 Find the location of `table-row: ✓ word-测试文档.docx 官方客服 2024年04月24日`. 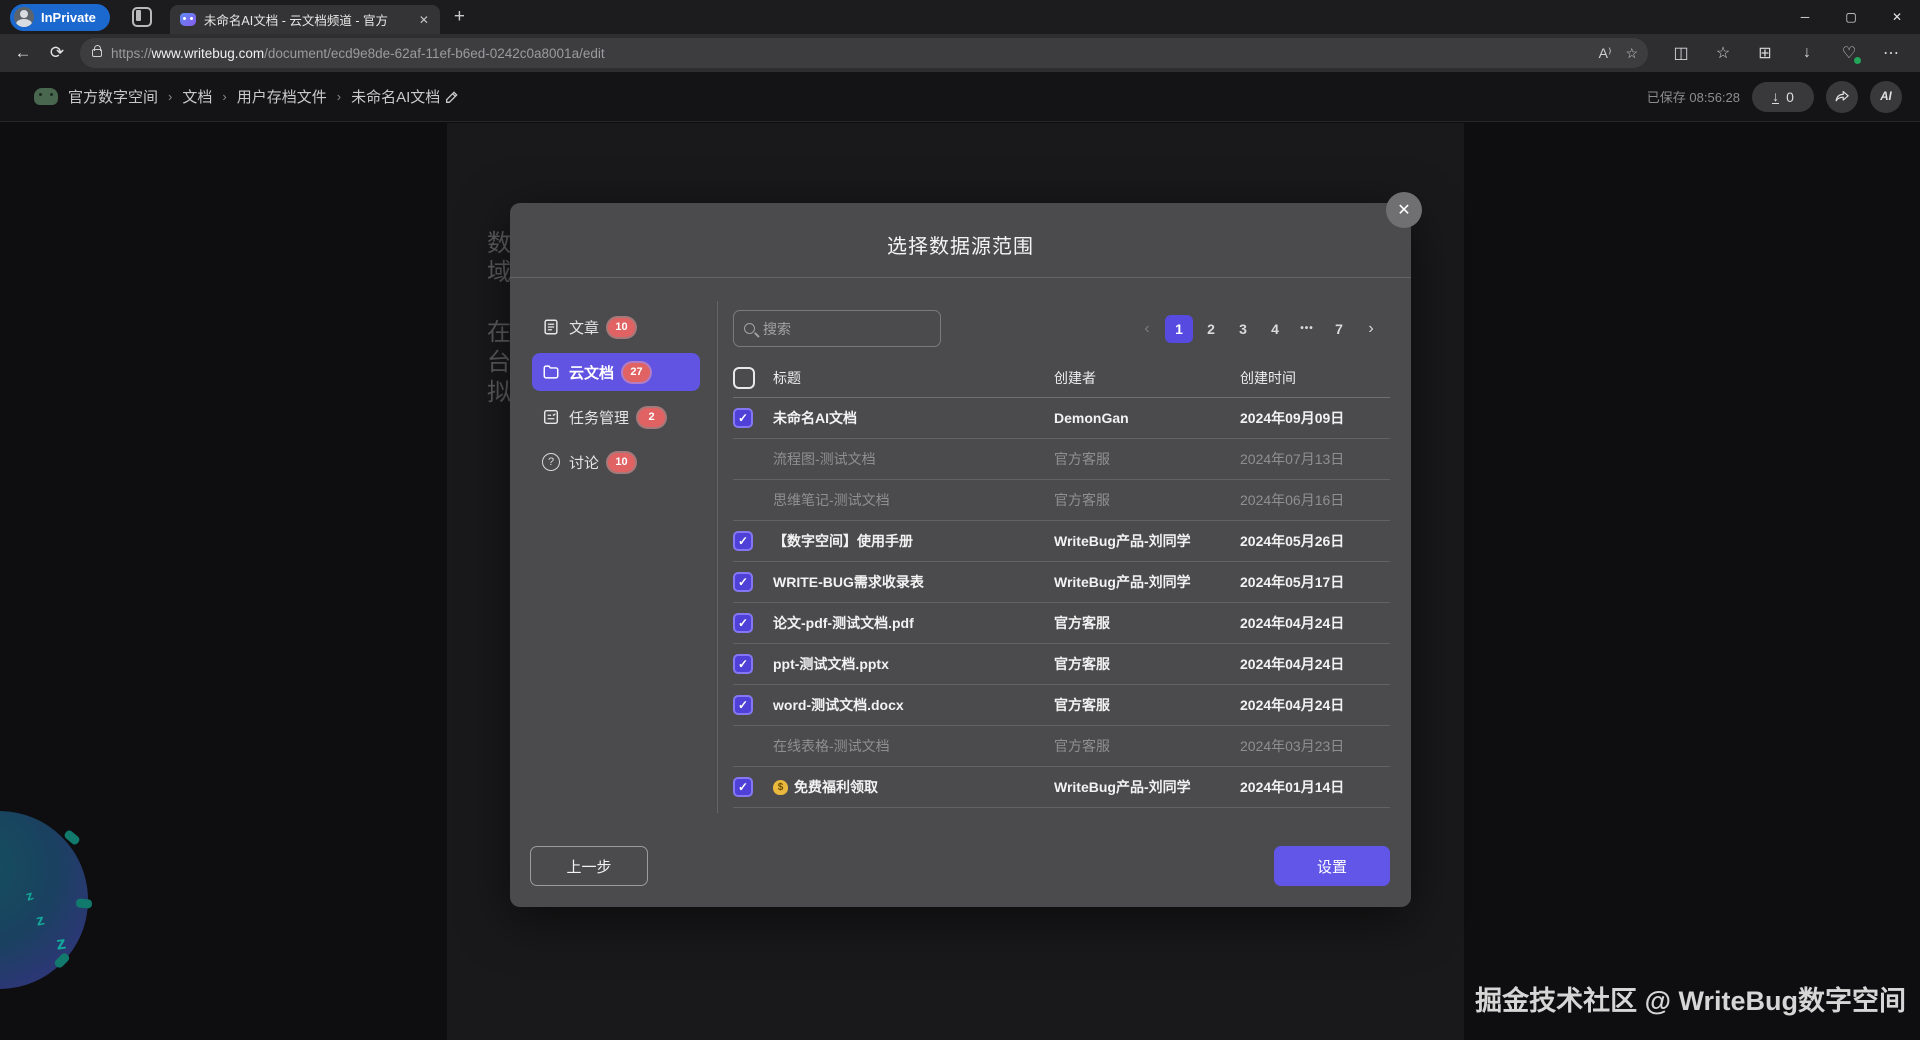

table-row: ✓ word-测试文档.docx 官方客服 2024年04月24日 is located at coordinates (1061, 705).